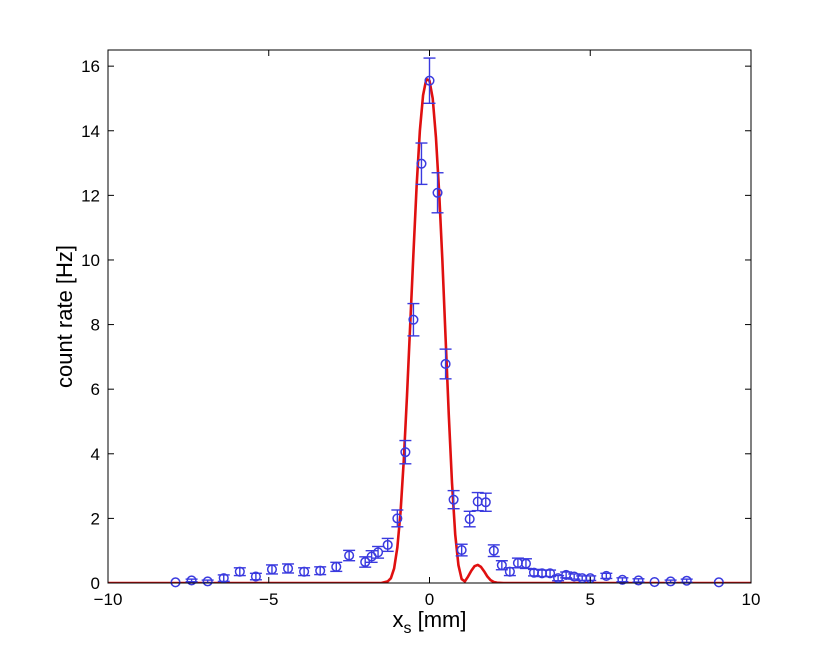  Describe the element at coordinates (90, 66) in the screenshot. I see `y-tick-label: 16` at that location.